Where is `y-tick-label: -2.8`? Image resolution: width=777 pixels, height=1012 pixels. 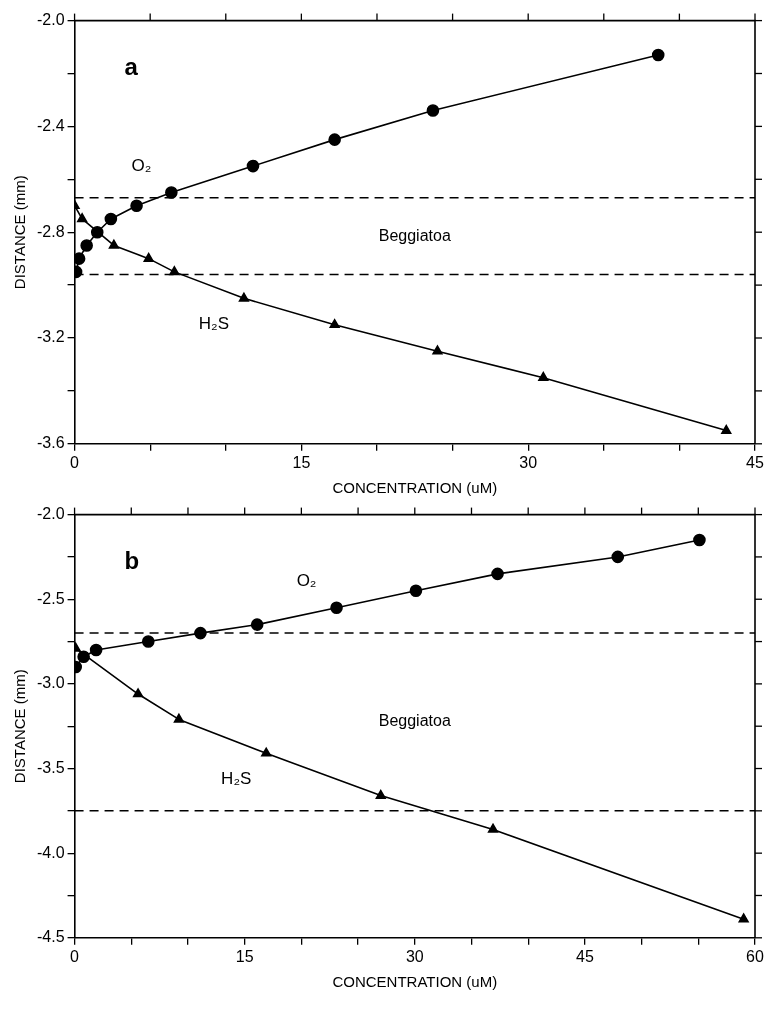 y-tick-label: -2.8 is located at coordinates (50, 231).